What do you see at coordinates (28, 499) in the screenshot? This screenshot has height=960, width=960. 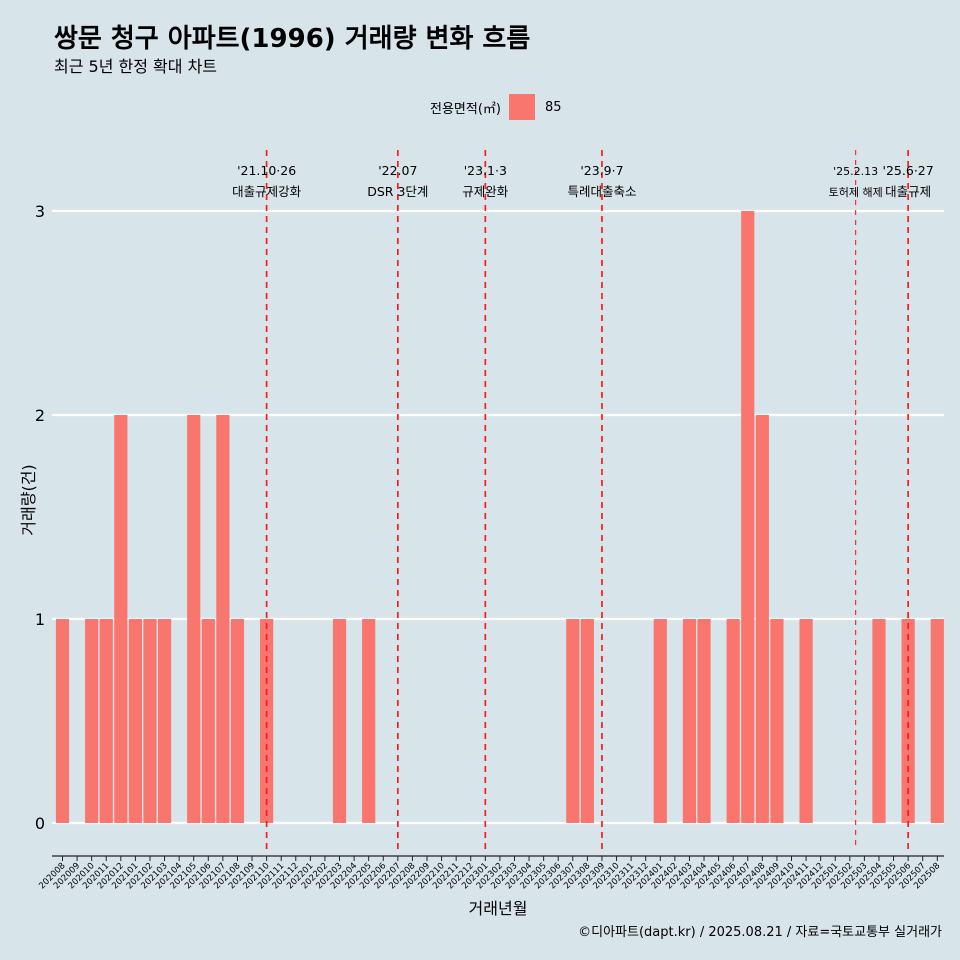 I see `y-axis-label: 거래량(건)` at bounding box center [28, 499].